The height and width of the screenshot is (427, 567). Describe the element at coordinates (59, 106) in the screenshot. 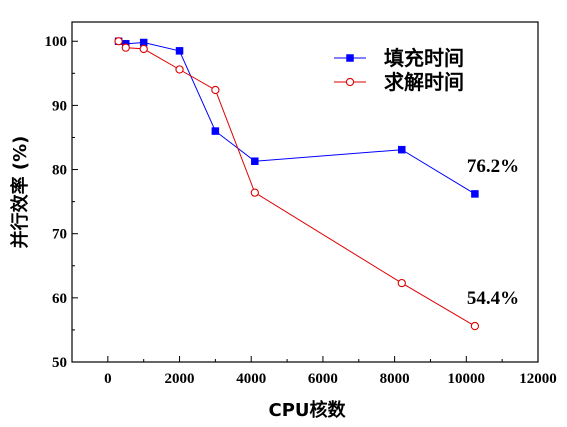

I see `y-tick-label: 90` at that location.